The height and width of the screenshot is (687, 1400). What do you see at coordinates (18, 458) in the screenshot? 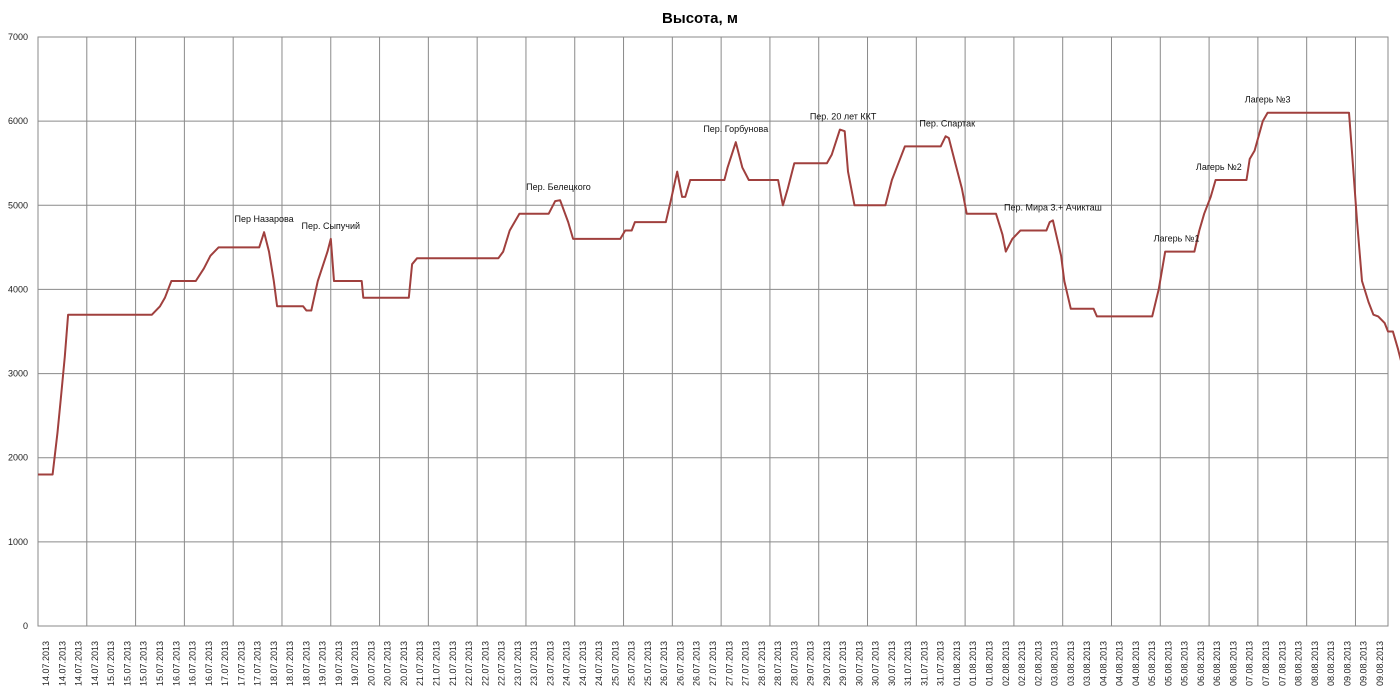
I see `y-tick-label: 2000` at bounding box center [18, 458].